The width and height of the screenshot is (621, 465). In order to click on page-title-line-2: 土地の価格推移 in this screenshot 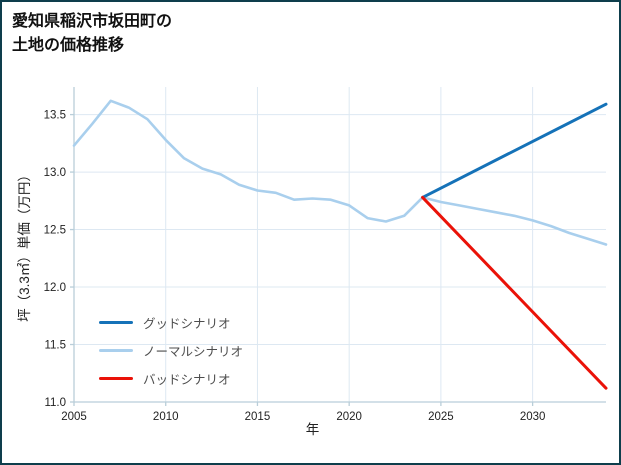, I will do `click(68, 45)`.